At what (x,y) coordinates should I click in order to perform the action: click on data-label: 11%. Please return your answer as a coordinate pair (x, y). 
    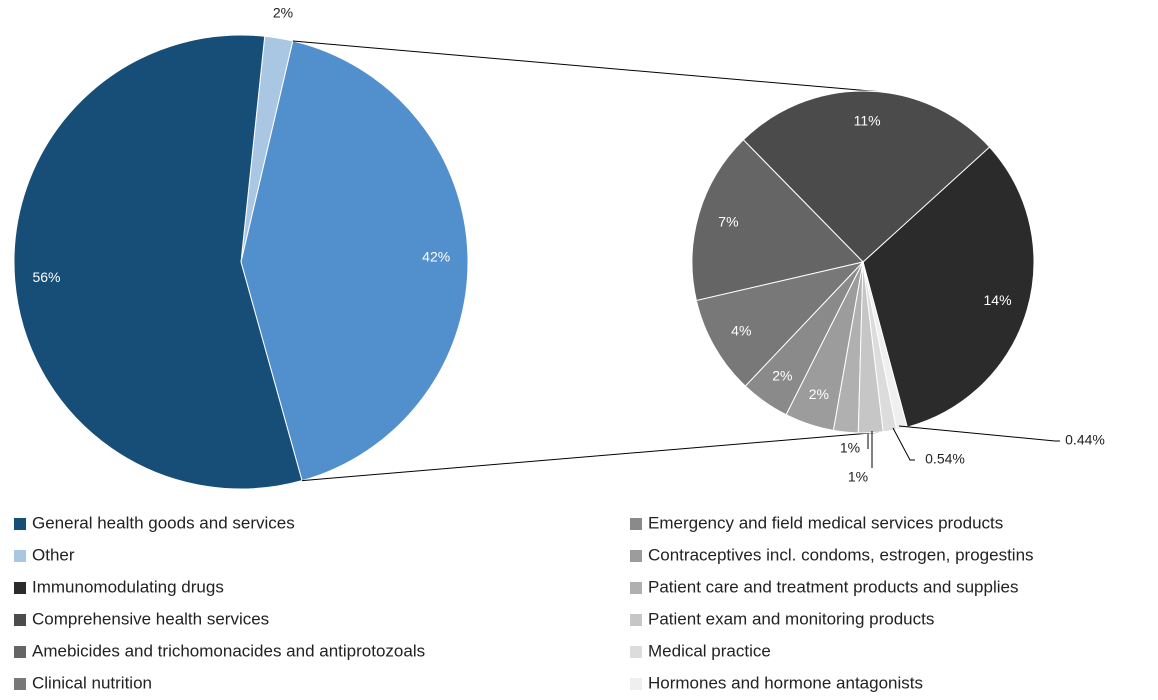
    Looking at the image, I should click on (867, 121).